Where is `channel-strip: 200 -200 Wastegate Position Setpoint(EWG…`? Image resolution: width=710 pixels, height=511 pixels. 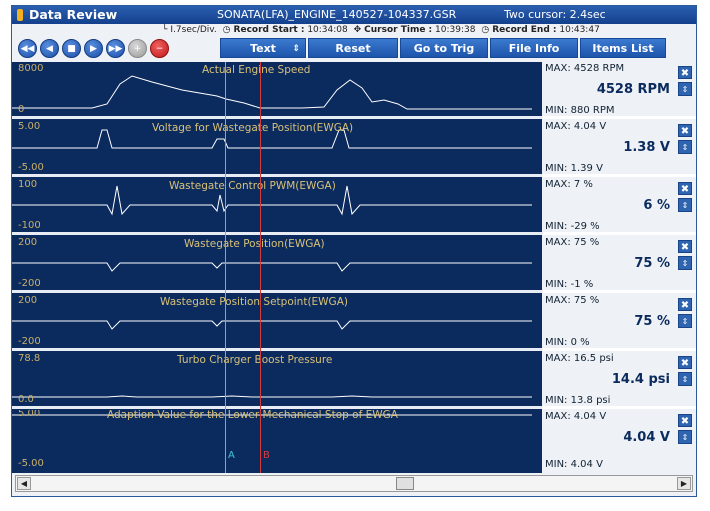
channel-strip: 200 -200 Wastegate Position Setpoint(EWG… is located at coordinates (277, 322).